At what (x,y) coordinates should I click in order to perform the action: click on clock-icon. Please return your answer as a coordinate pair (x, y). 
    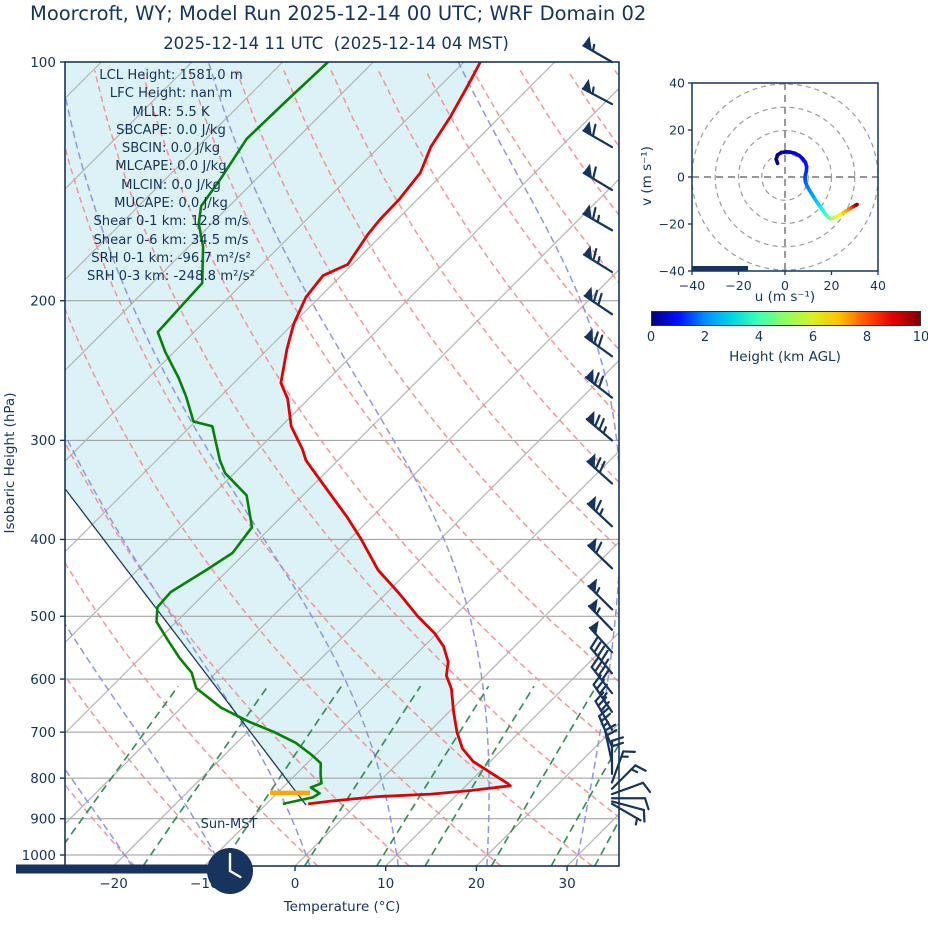
    Looking at the image, I should click on (230, 871).